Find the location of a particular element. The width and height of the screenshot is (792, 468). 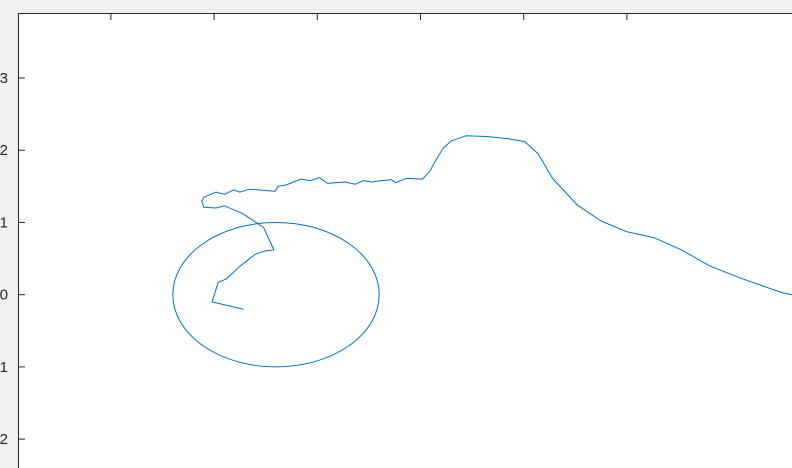

y-tick-label: 3 is located at coordinates (4, 78).